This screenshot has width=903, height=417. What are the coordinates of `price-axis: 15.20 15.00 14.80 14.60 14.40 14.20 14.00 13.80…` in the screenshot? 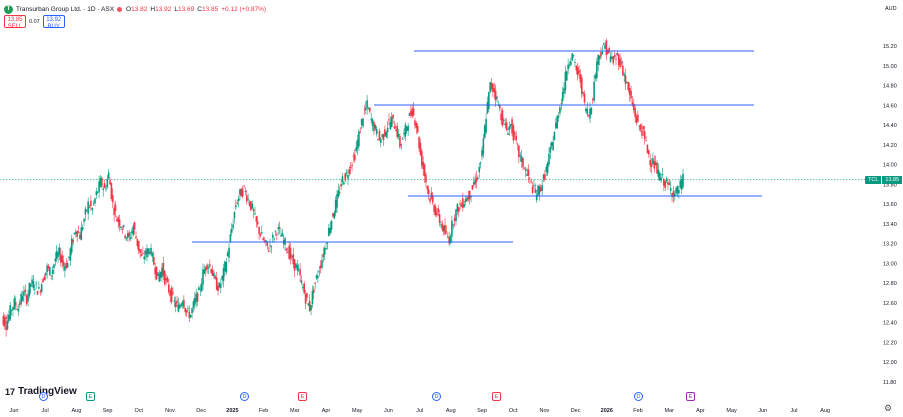 It's located at (890, 215).